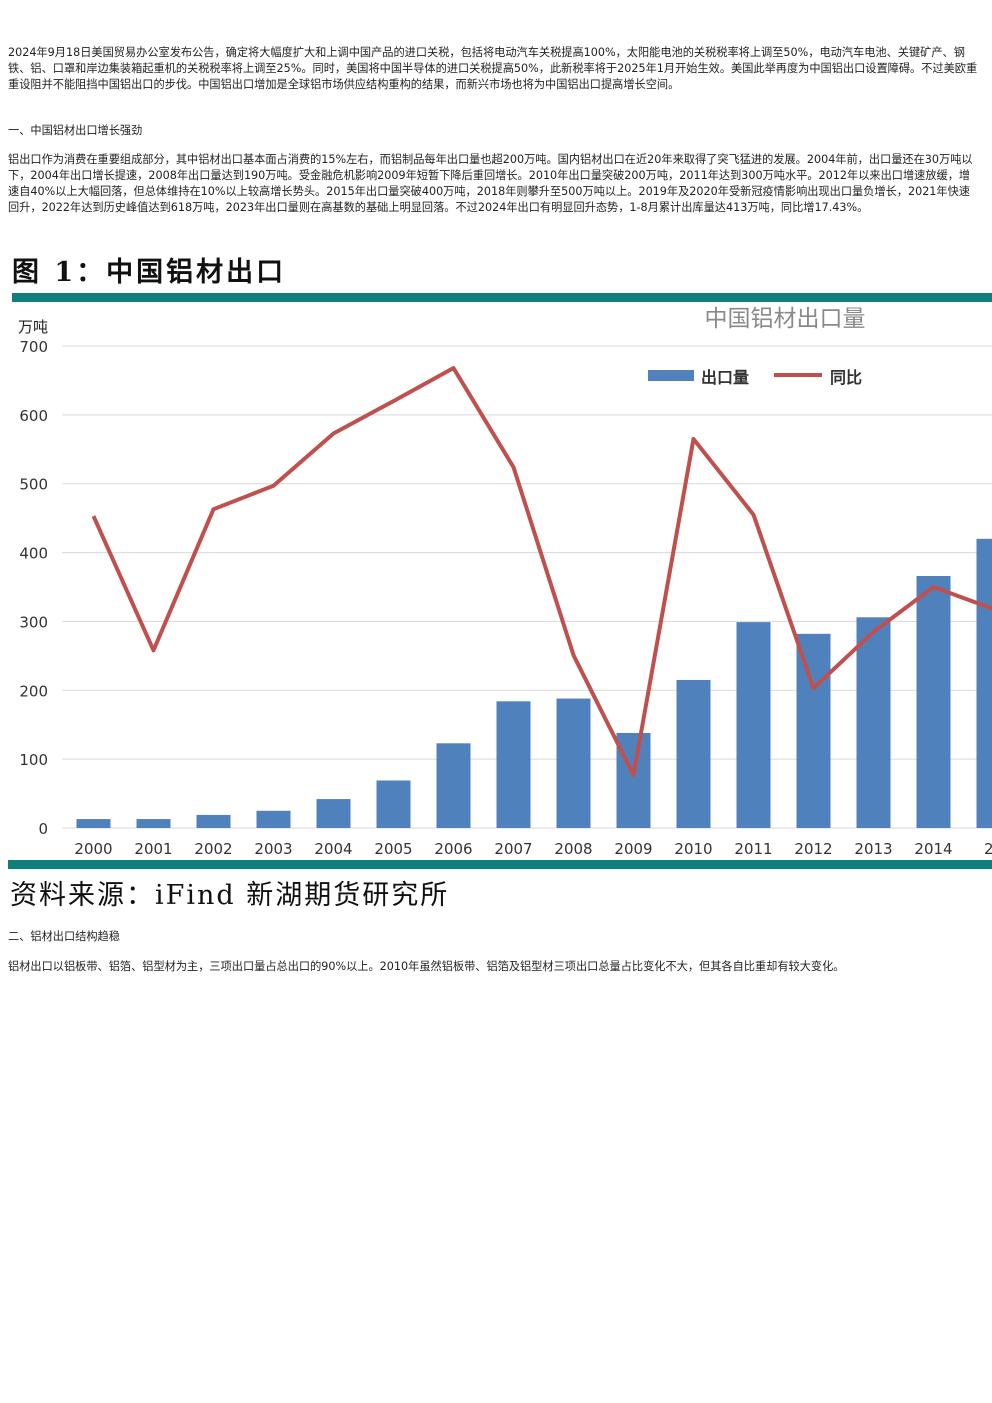 Image resolution: width=992 pixels, height=1403 pixels. Describe the element at coordinates (813, 730) in the screenshot. I see `bar-2012` at that location.